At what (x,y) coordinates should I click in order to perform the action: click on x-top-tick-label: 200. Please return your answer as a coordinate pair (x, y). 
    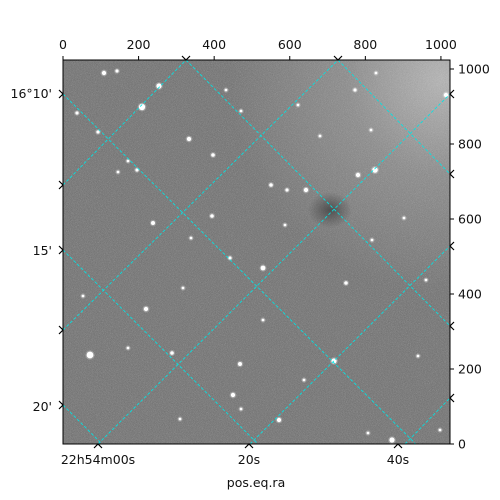
    Looking at the image, I should click on (139, 44).